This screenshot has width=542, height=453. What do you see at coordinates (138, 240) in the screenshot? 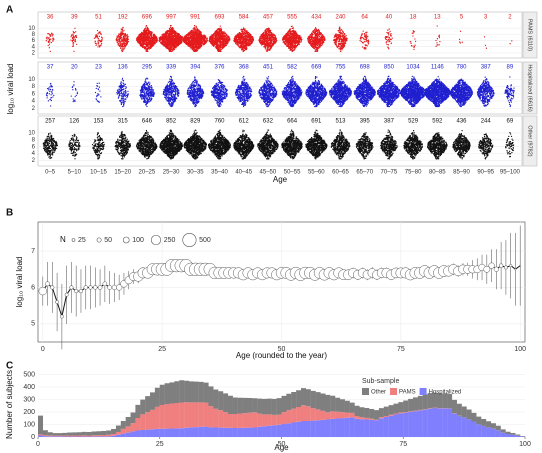
I see `legend-label: 100` at bounding box center [138, 240].